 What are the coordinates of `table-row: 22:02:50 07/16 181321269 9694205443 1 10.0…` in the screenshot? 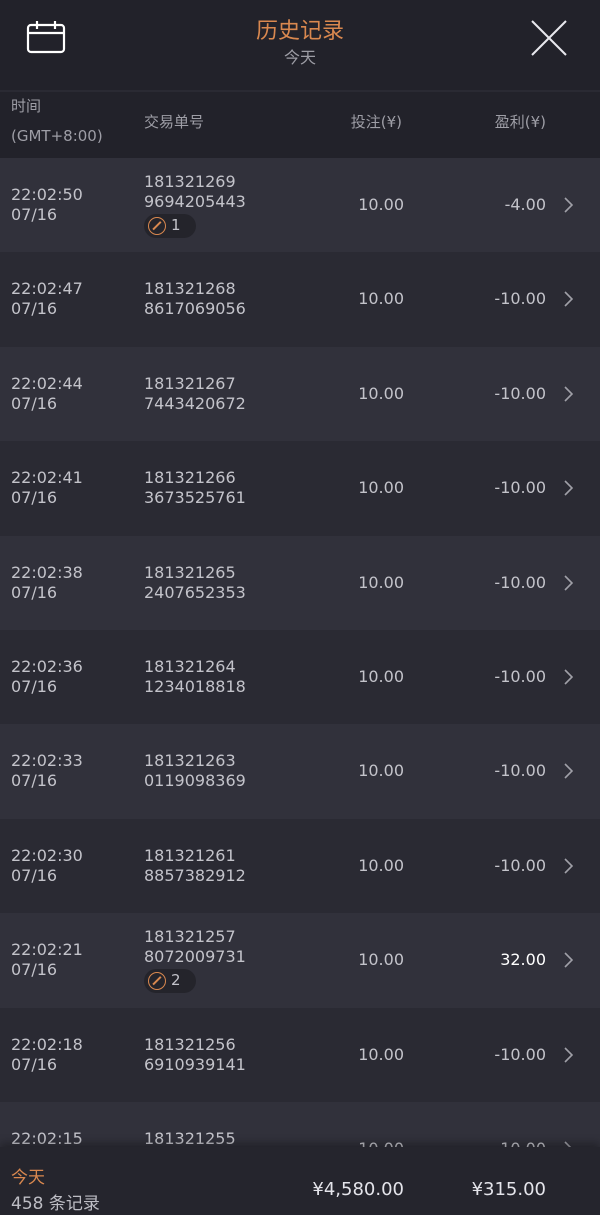 It's located at (300, 205).